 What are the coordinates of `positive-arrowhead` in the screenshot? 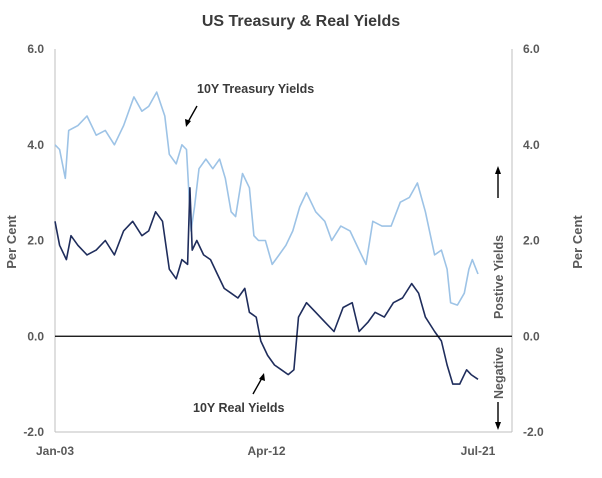 It's located at (498, 170).